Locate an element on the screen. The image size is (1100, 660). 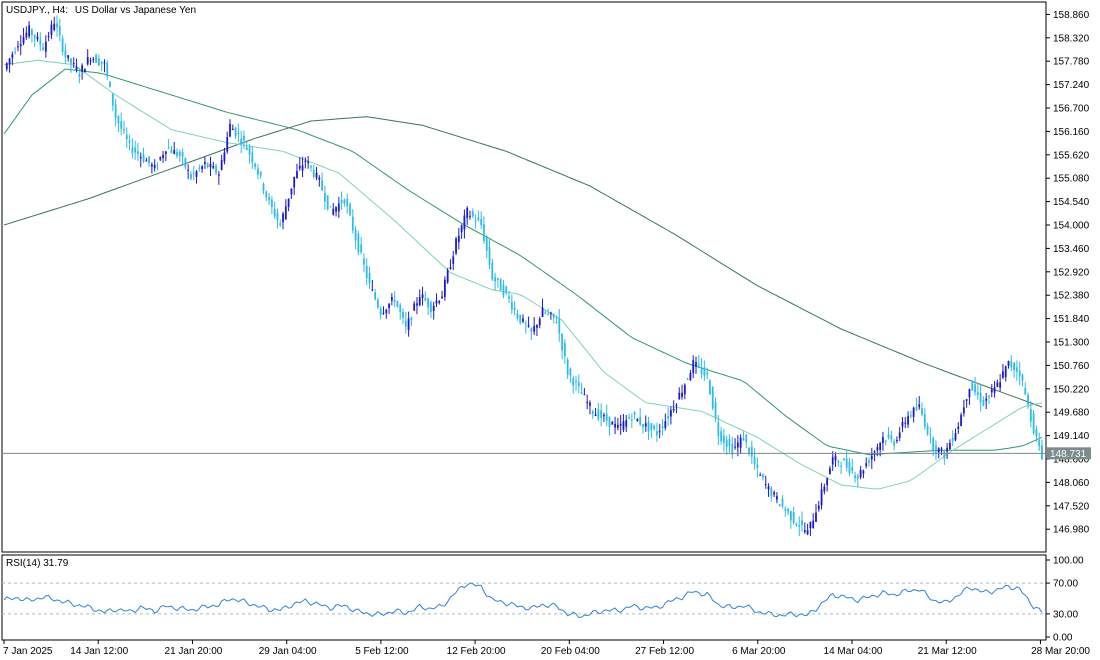
price-tick-label: 157.780 is located at coordinates (1071, 62).